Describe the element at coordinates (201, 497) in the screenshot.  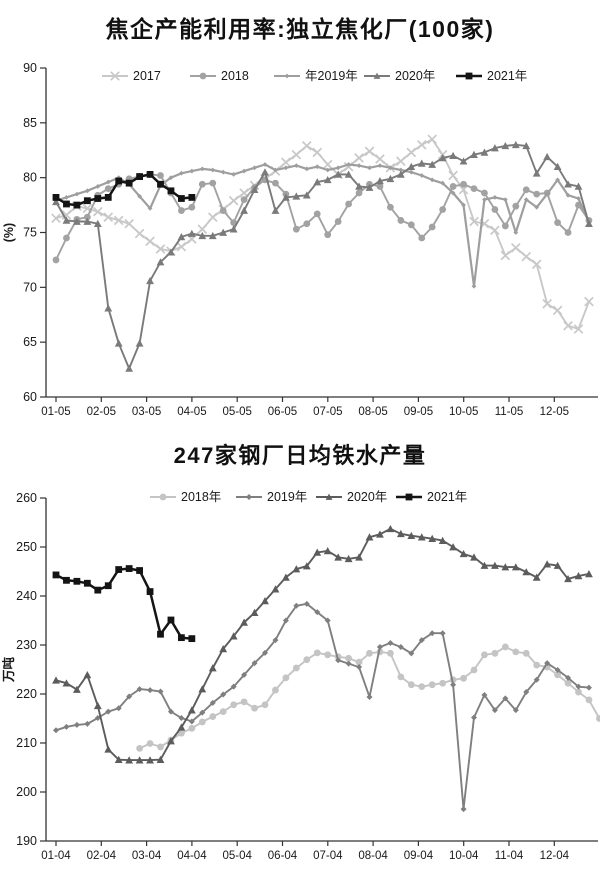
I see `svg-text: 2018年` at that location.